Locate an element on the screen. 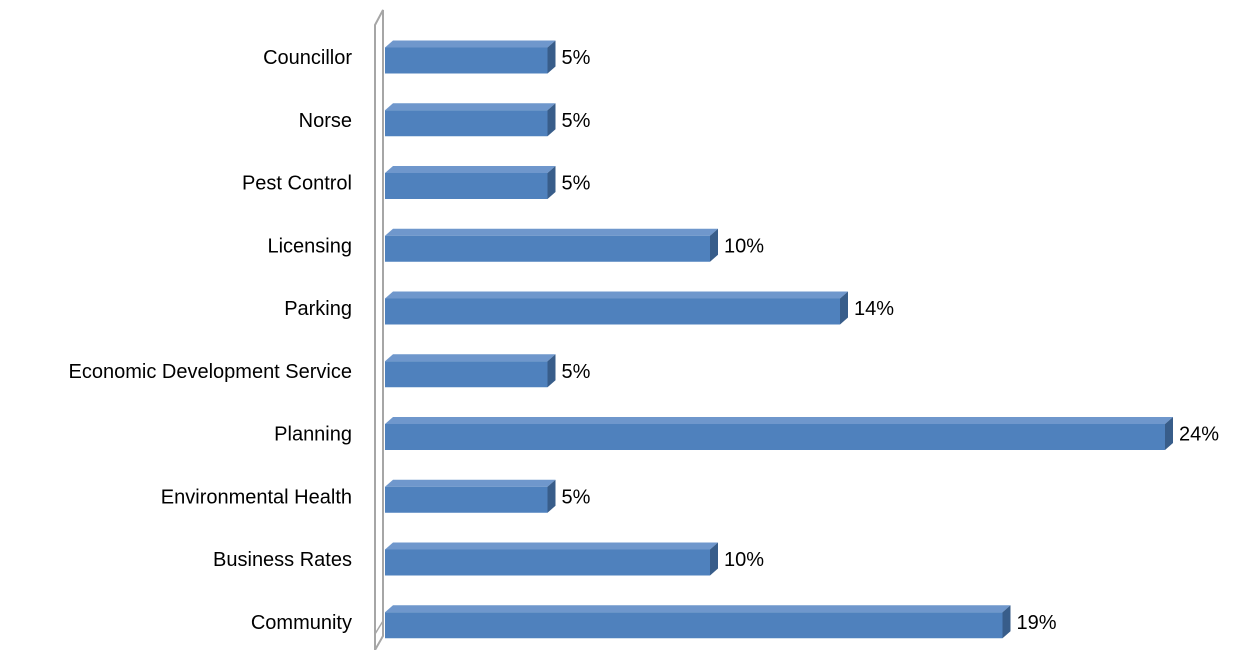 This screenshot has height=655, width=1246. y-axis-floor-edge is located at coordinates (379, 627).